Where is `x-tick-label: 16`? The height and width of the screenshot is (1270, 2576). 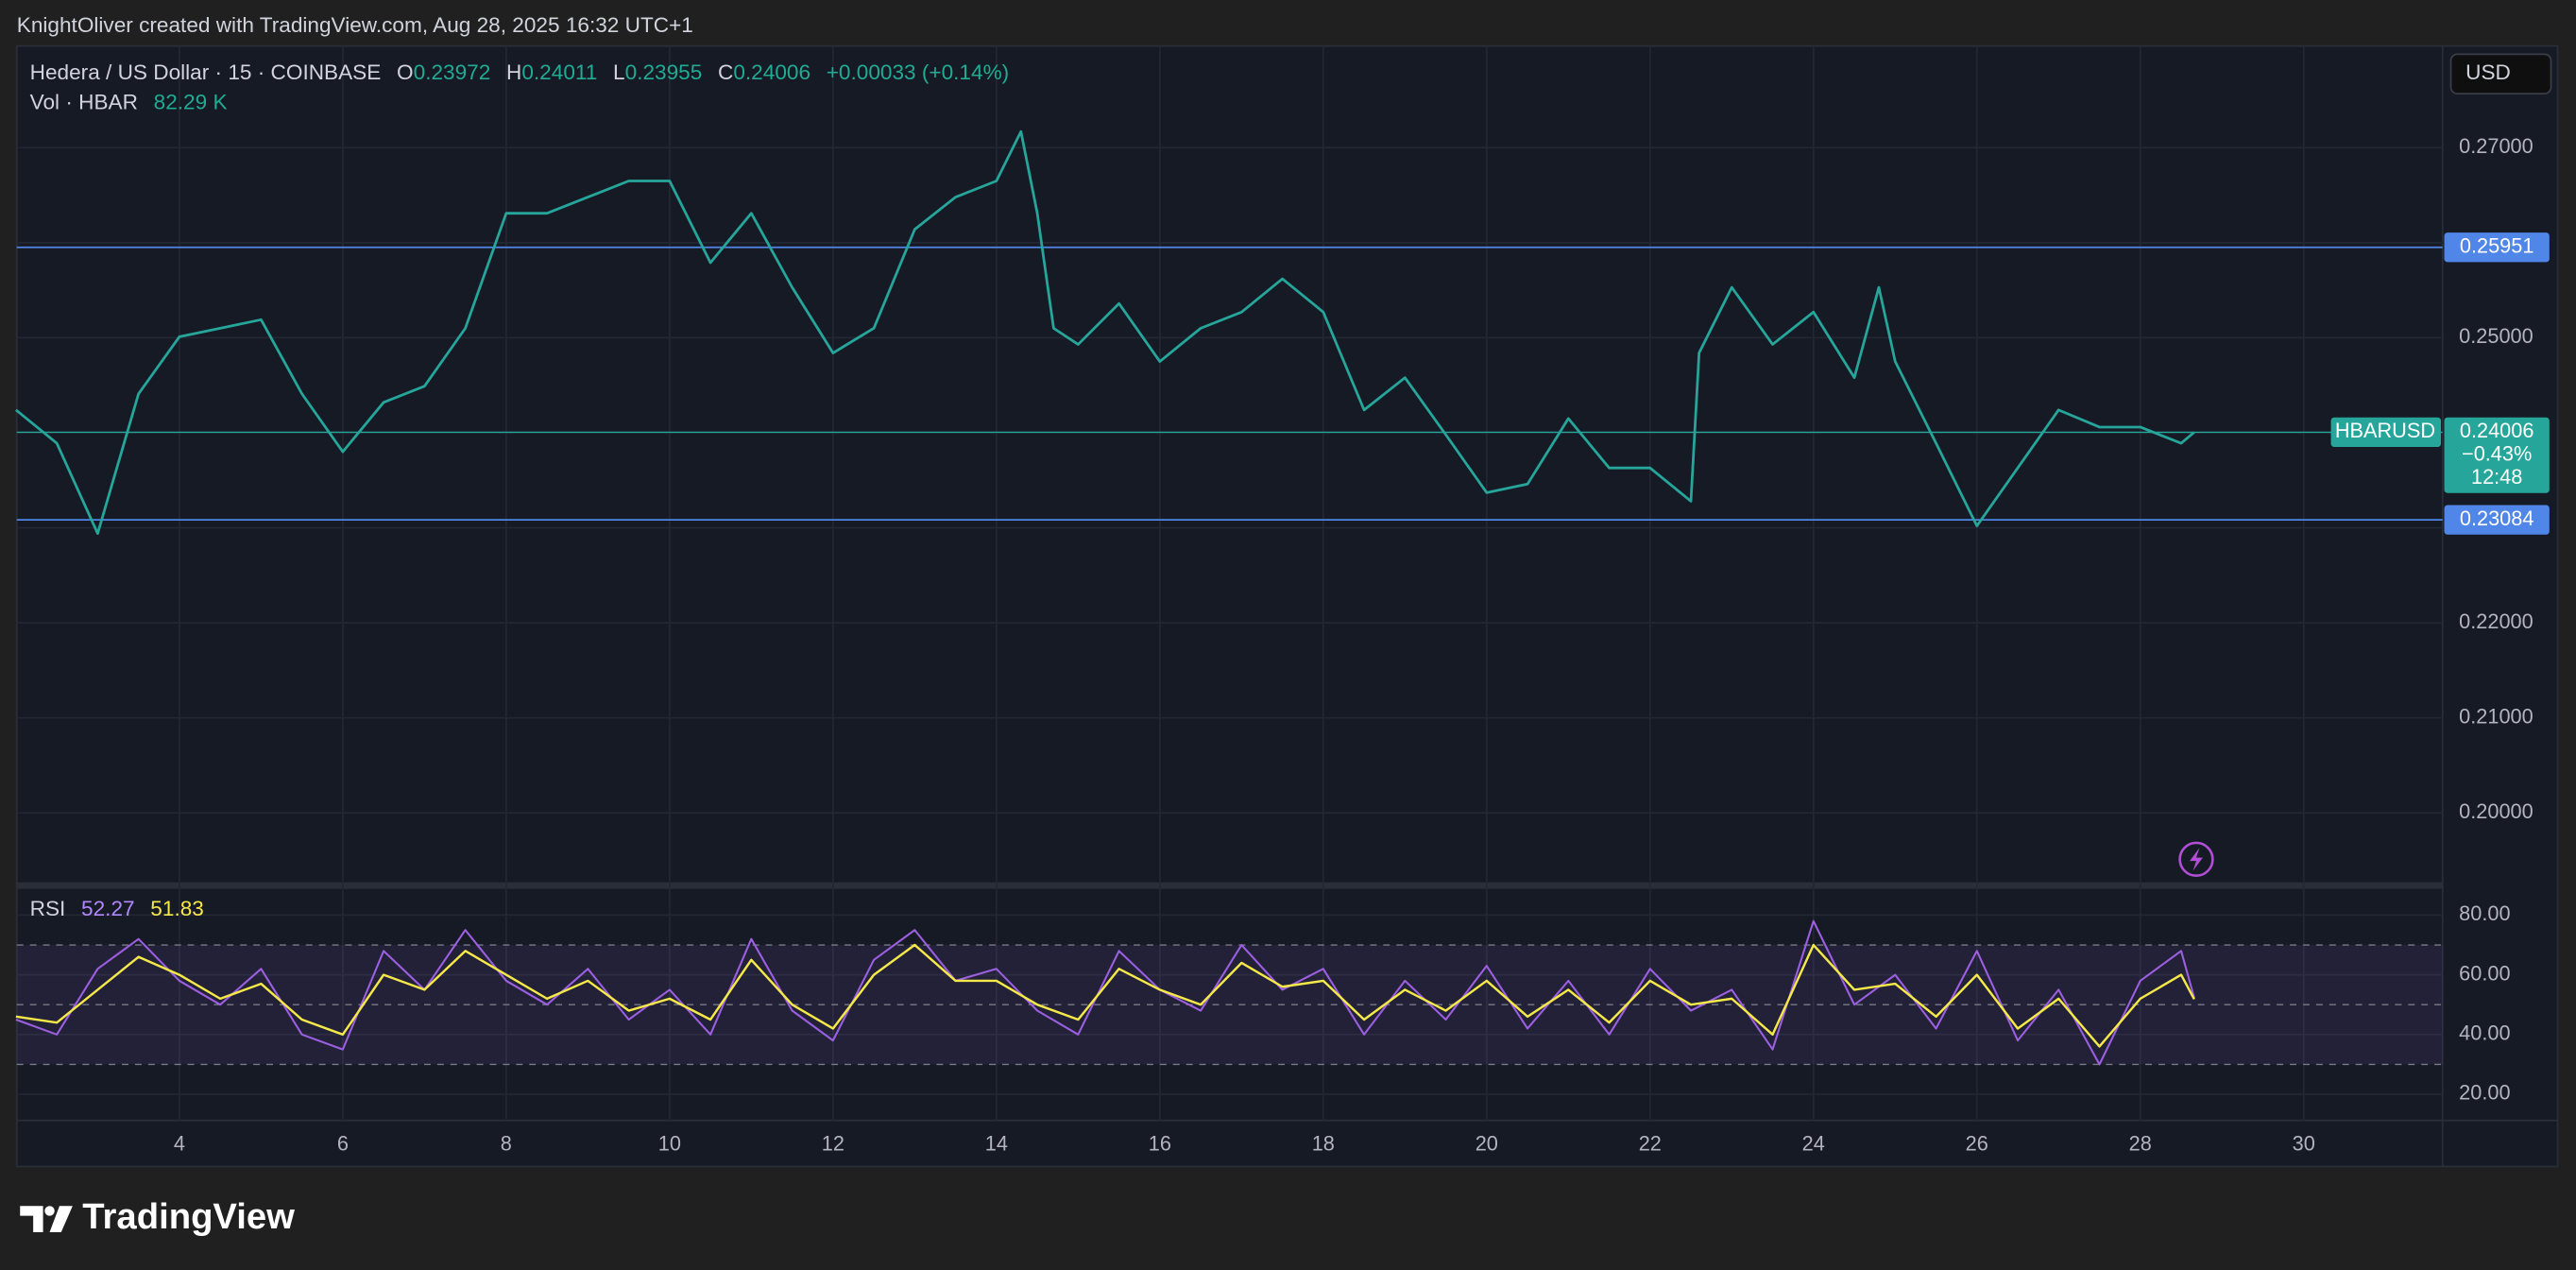
x-tick-label: 16 is located at coordinates (1160, 1144).